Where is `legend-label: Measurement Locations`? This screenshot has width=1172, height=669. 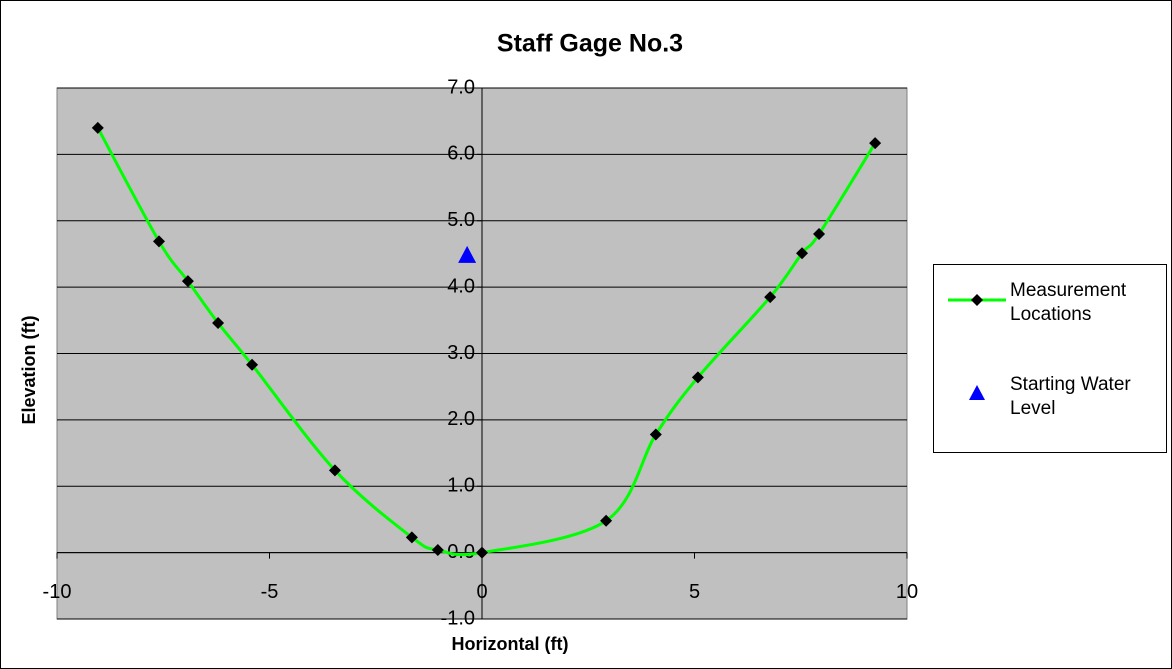
legend-label: Measurement Locations is located at coordinates (1068, 302).